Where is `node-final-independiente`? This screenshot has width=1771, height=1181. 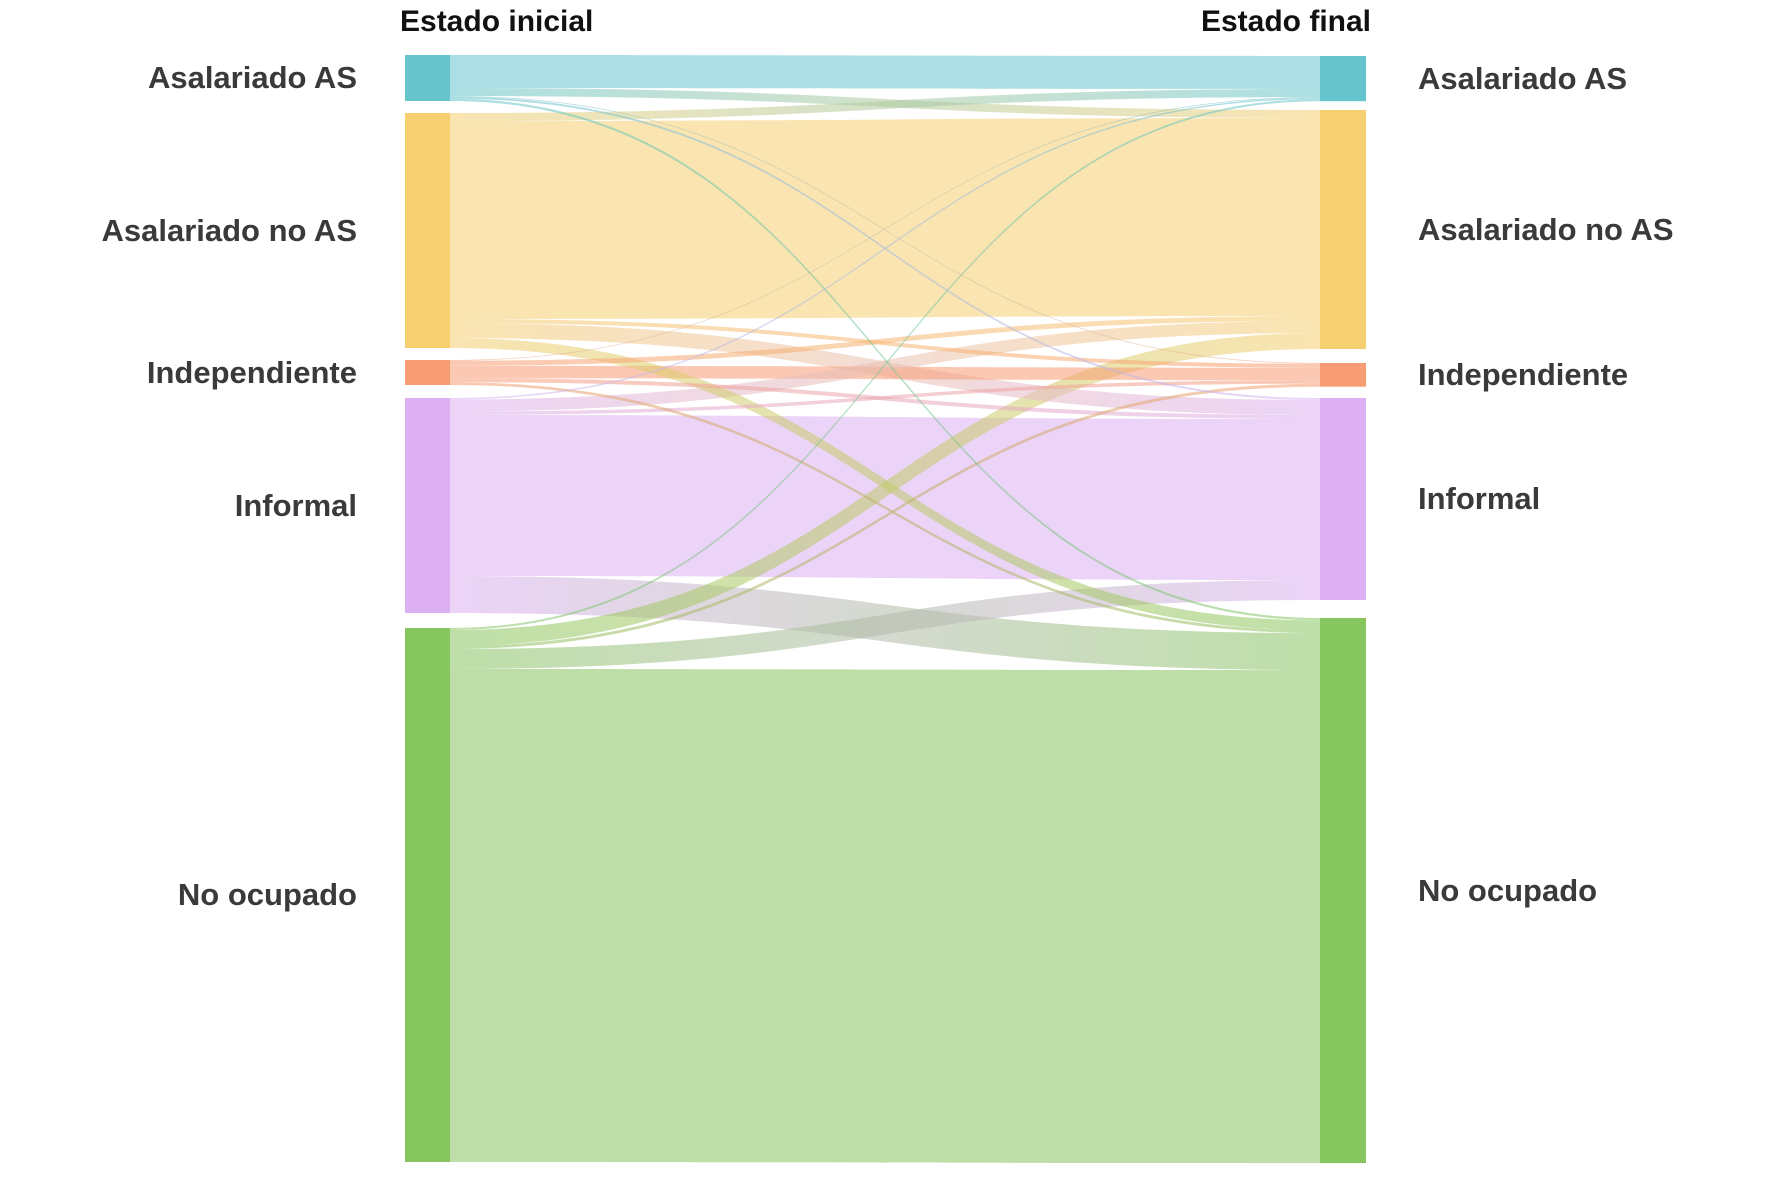 node-final-independiente is located at coordinates (1343, 375).